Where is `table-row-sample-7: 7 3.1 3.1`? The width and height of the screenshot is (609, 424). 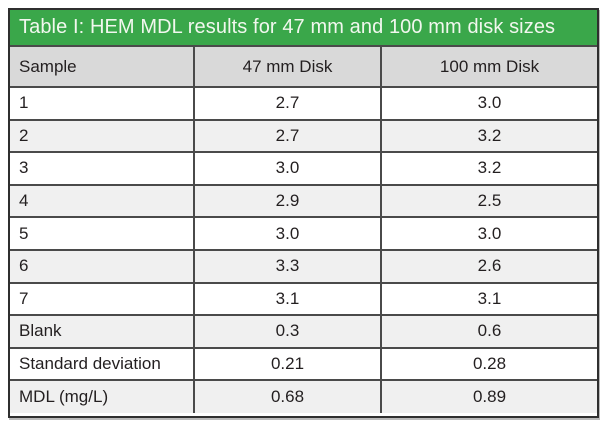
table-row-sample-7: 7 3.1 3.1 is located at coordinates (303, 298).